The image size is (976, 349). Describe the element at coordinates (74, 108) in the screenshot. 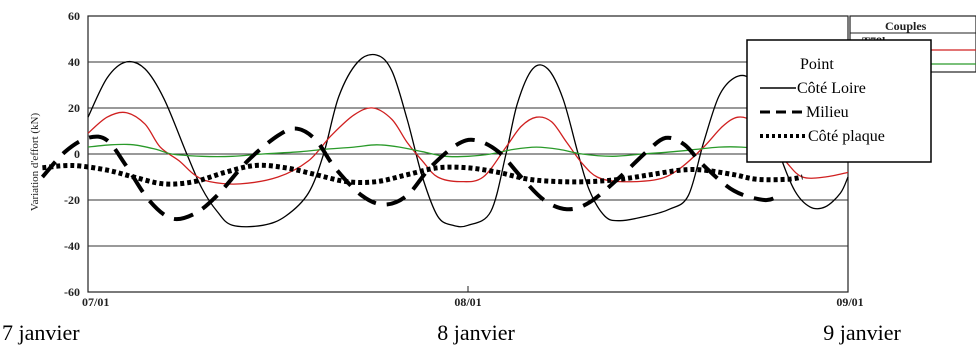

I see `y-tick-label: 20` at that location.